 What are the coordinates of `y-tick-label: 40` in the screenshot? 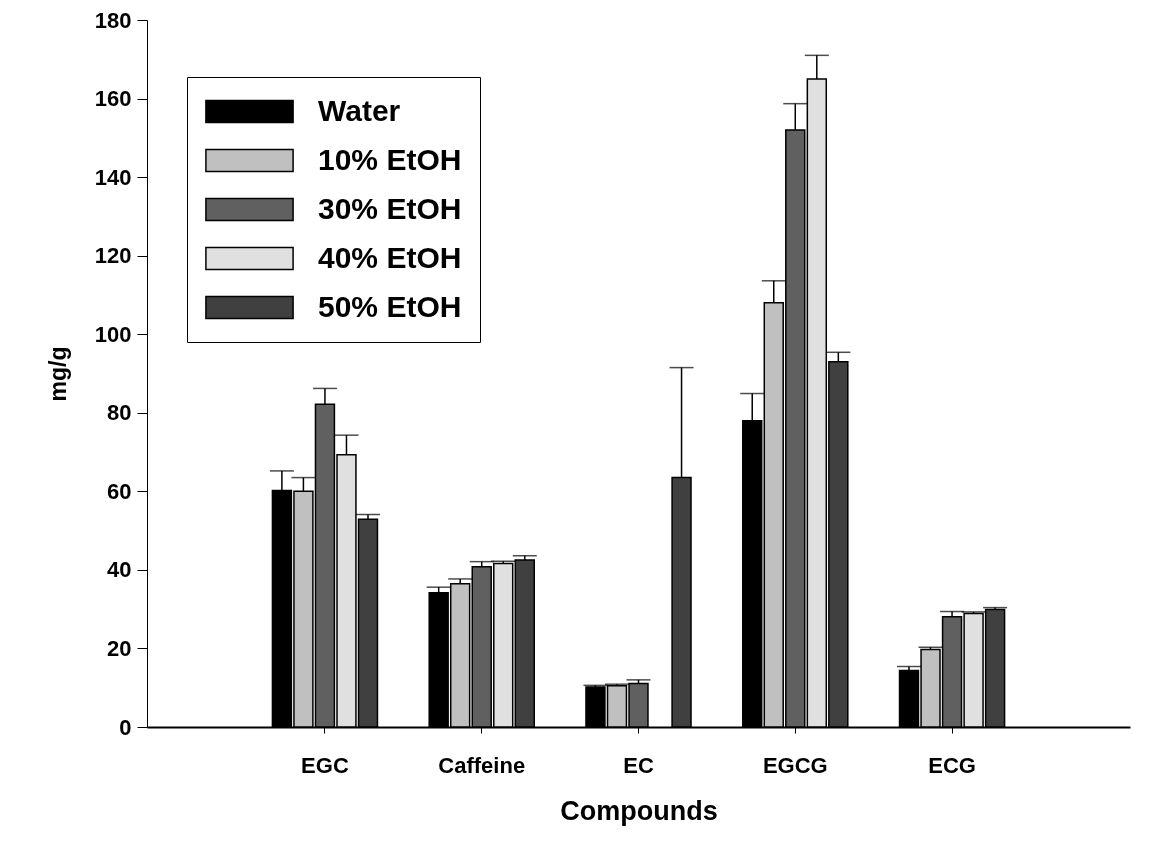 It's located at (119, 570).